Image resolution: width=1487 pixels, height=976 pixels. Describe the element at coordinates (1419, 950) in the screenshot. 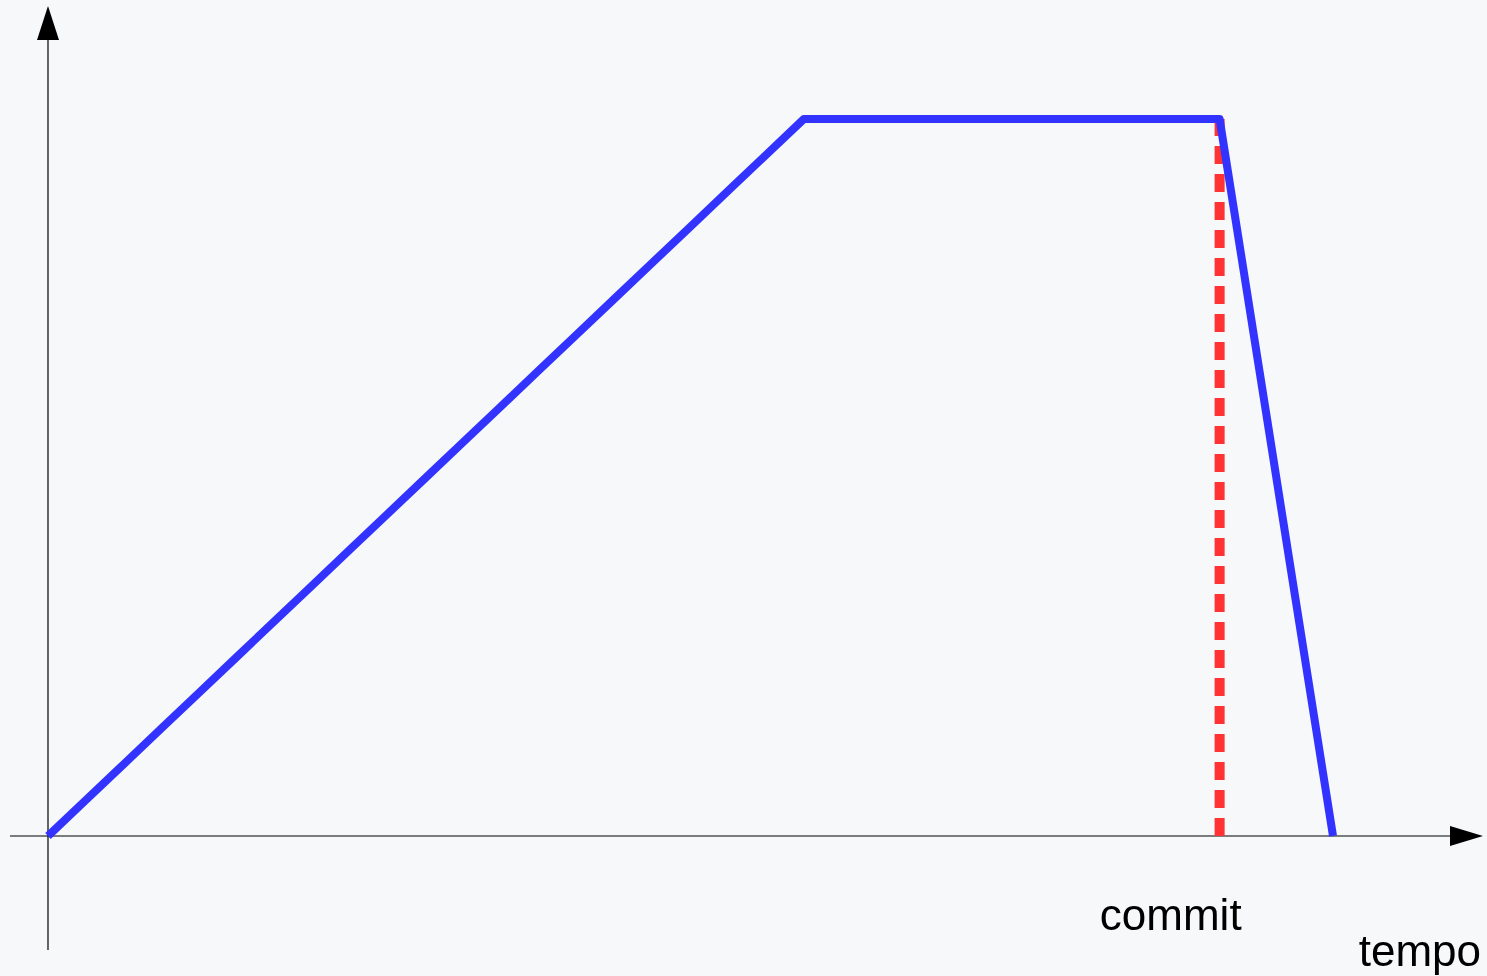

I see `x-axis-title: tempo` at that location.